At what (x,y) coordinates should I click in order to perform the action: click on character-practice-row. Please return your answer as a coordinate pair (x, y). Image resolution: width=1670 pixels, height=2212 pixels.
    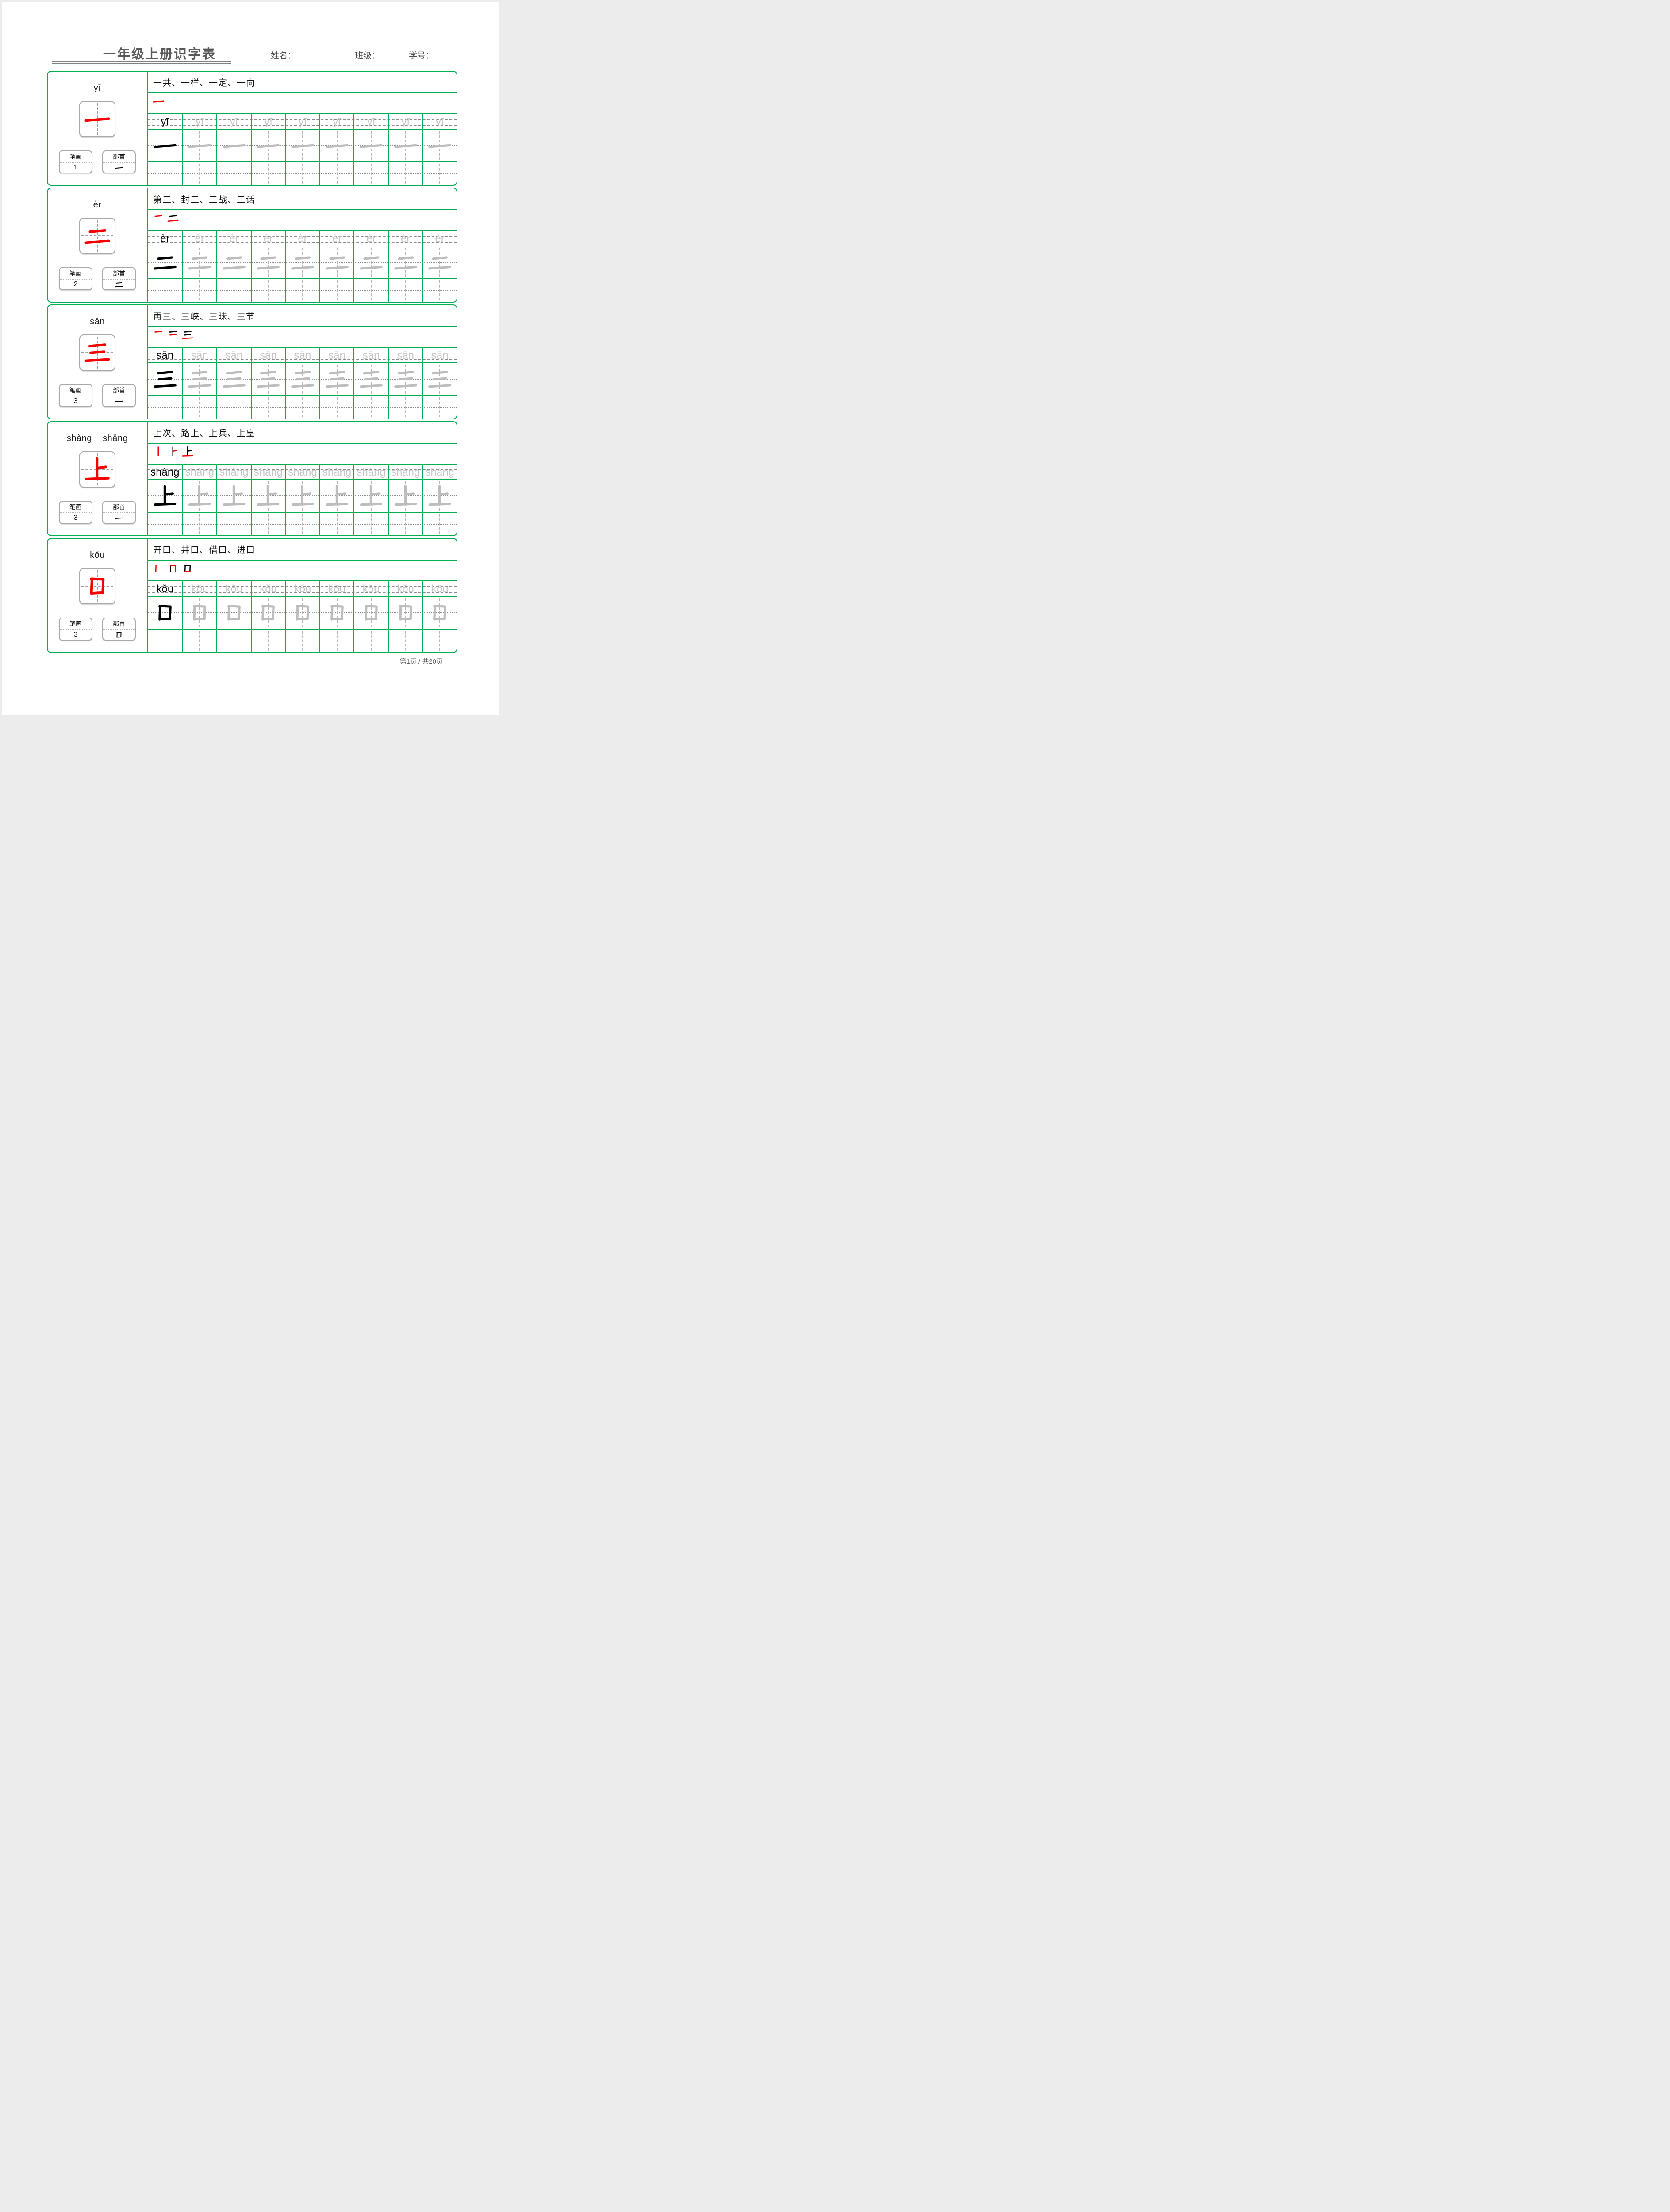
    Looking at the image, I should click on (302, 262).